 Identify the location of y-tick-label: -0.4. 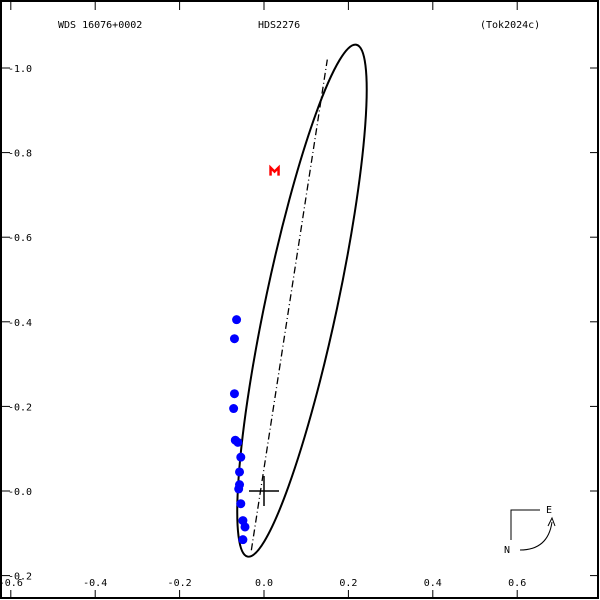
(20, 323).